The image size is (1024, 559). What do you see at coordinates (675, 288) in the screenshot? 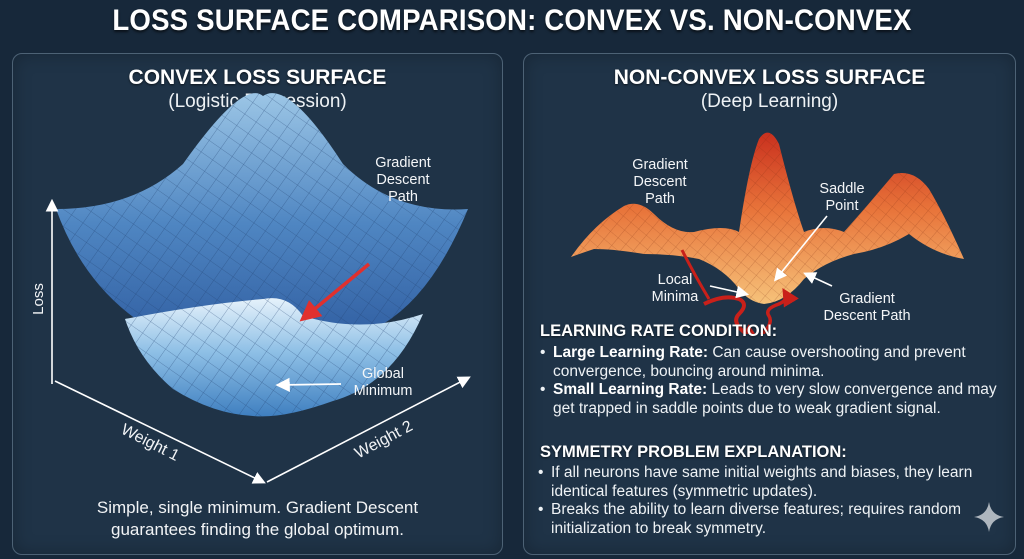
I see `local-minima-label: Local Minima` at bounding box center [675, 288].